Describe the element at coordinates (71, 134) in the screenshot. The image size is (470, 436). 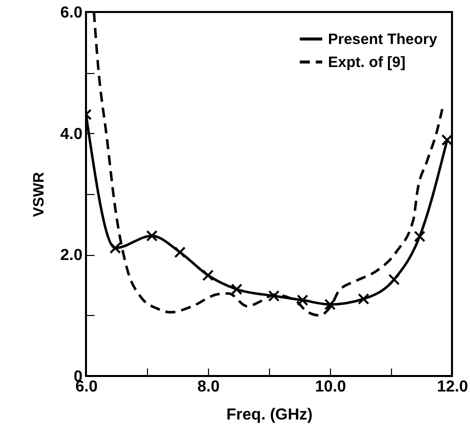
I see `y-tick-label: 4.0` at that location.